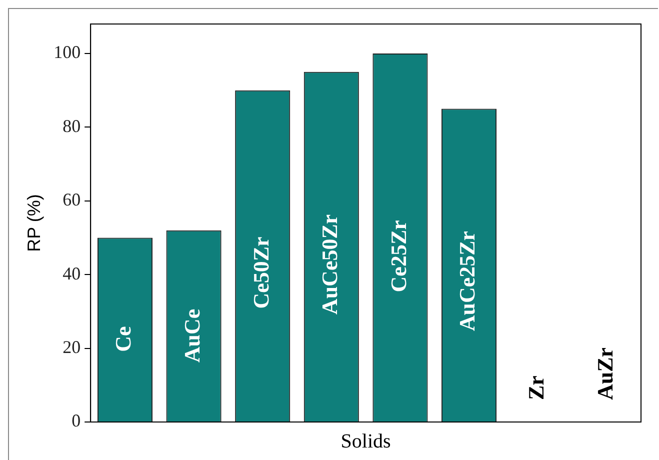  I want to click on x-tick-label: AuZr, so click(605, 373).